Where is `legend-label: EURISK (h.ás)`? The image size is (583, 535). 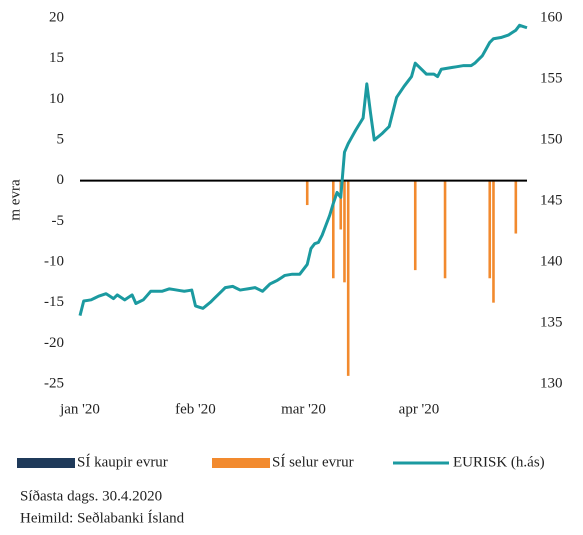 legend-label: EURISK (h.ás) is located at coordinates (499, 462).